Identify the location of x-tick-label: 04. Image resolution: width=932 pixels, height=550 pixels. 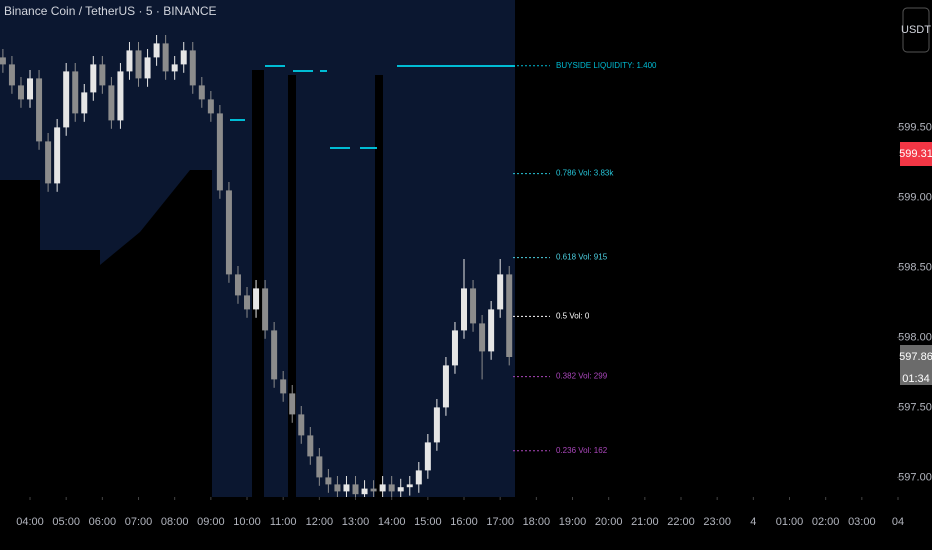
(898, 522).